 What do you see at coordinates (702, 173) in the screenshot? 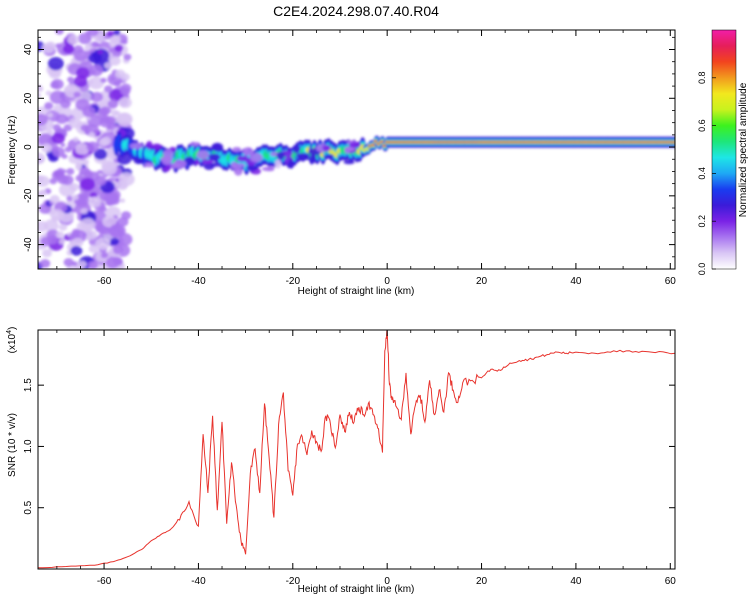
I see `colorbar-tick-label: 0.4` at bounding box center [702, 173].